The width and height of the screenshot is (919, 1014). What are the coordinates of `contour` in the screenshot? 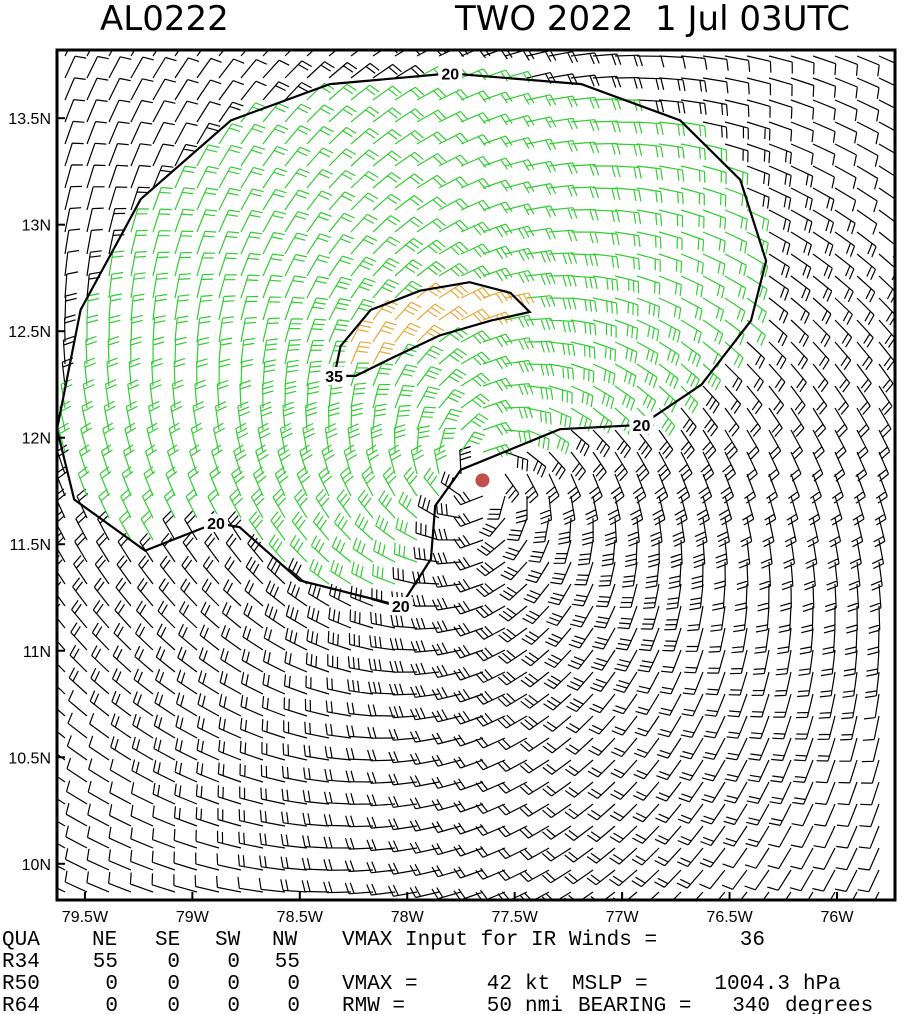 It's located at (432, 329).